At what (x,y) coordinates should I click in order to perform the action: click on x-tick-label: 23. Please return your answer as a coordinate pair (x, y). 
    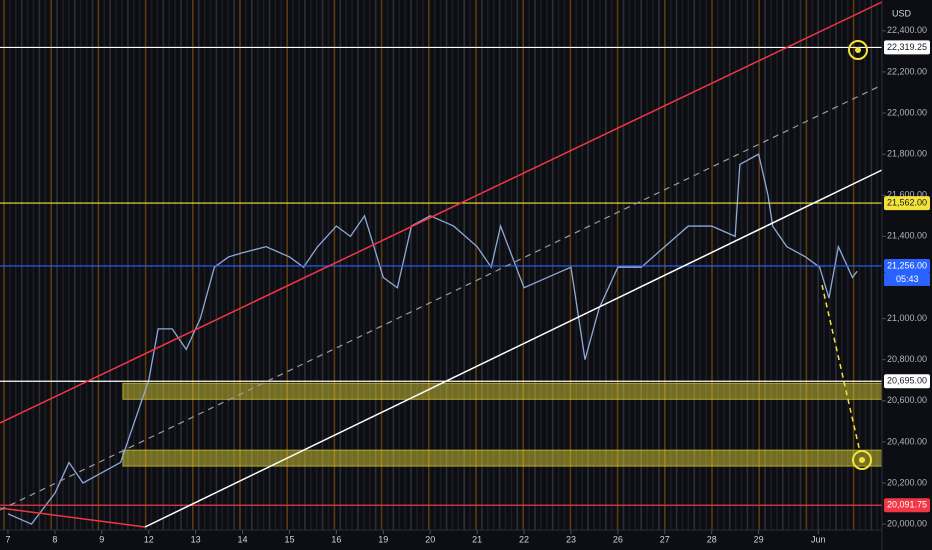
    Looking at the image, I should click on (571, 539).